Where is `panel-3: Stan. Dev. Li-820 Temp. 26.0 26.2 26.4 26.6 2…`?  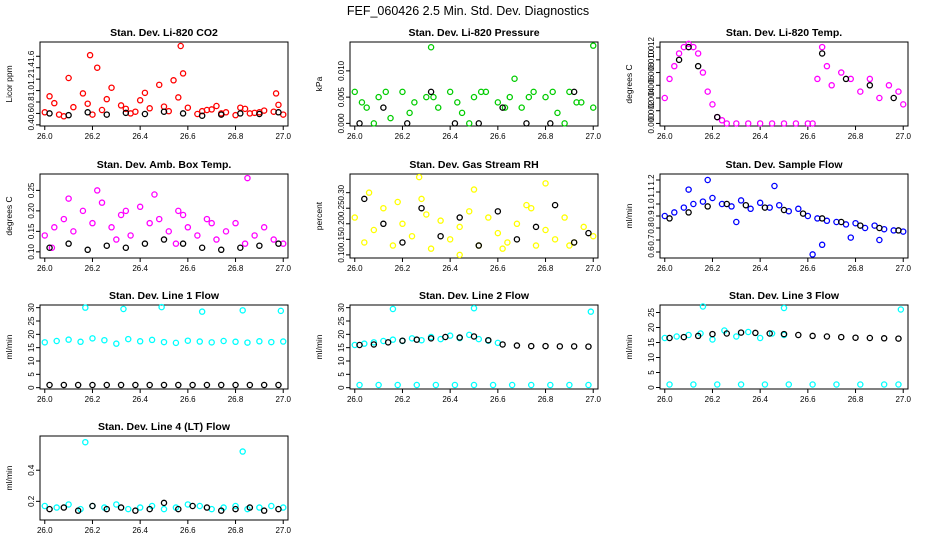 panel-3: Stan. Dev. Li-820 Temp. 26.0 26.2 26.4 26.6 2… is located at coordinates (768, 84).